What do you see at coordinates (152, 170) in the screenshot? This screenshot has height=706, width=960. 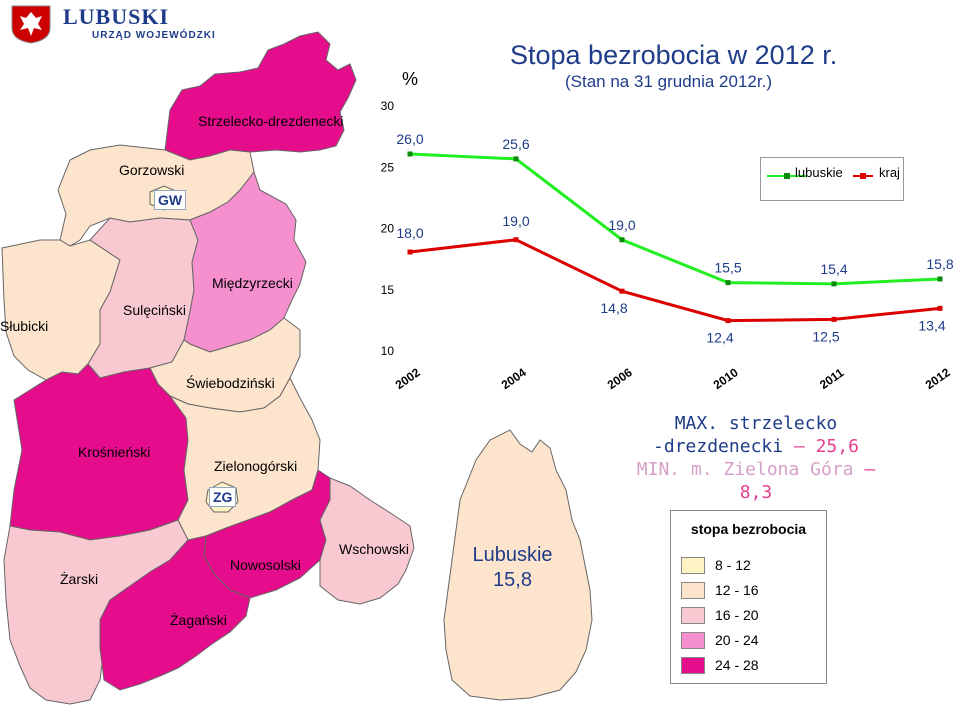 I see `label-gorzowski: Gorzowski` at bounding box center [152, 170].